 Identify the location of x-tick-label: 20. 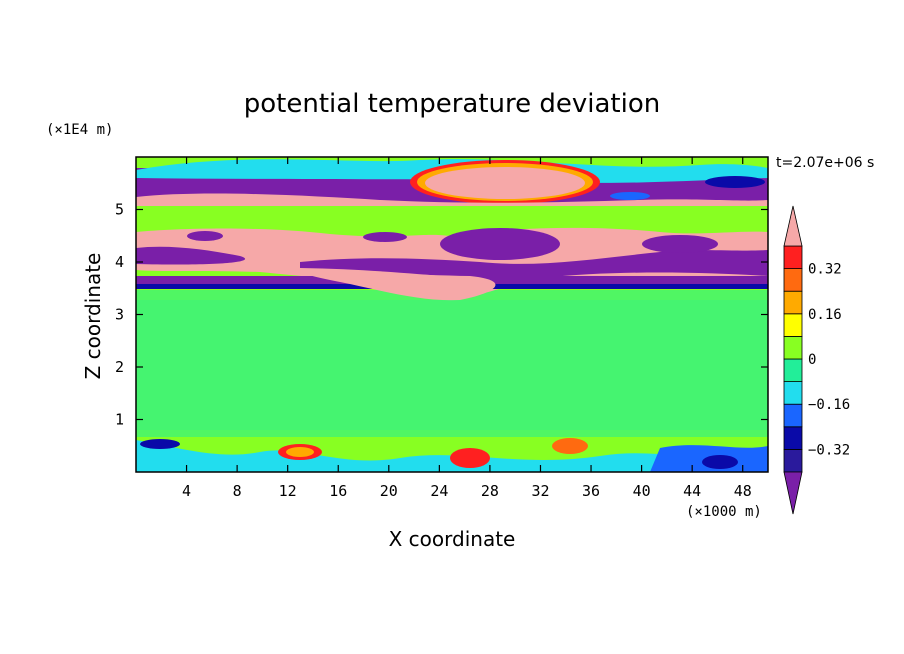
(389, 491).